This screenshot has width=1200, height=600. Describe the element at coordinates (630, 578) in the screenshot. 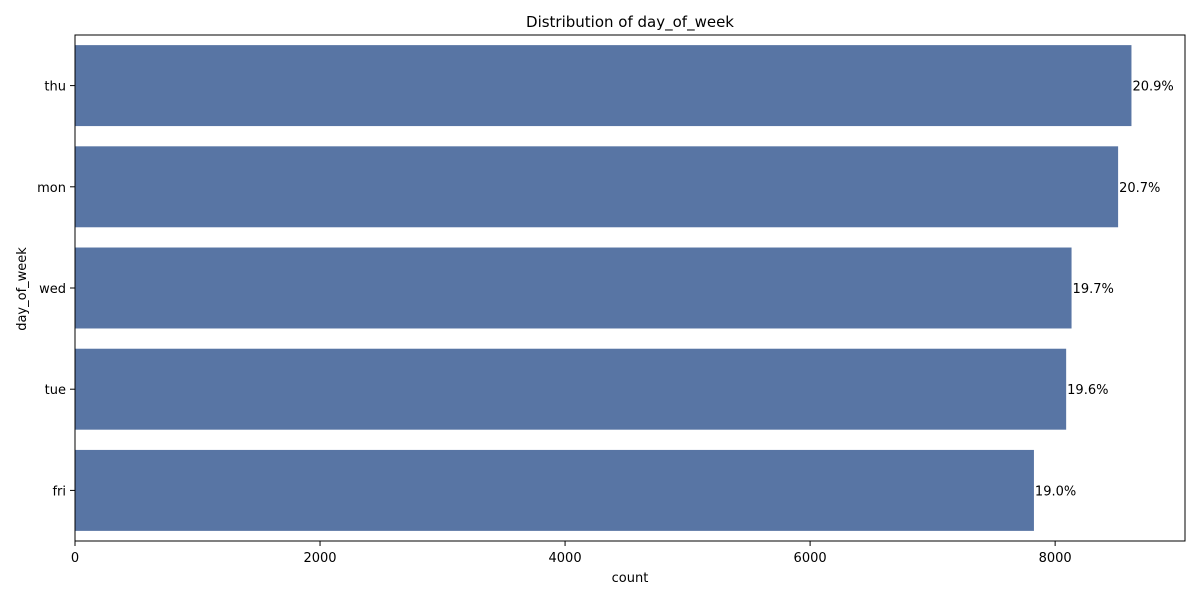

I see `x-axis-label: count` at that location.